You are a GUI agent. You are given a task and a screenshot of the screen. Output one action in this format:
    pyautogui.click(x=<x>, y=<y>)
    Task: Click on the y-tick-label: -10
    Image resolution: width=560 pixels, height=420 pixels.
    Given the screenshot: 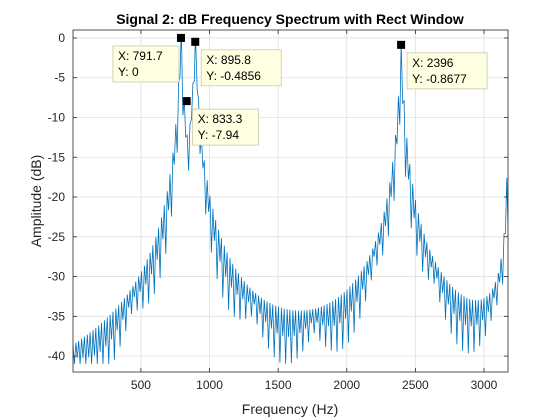 What is the action you would take?
    pyautogui.click(x=57, y=117)
    